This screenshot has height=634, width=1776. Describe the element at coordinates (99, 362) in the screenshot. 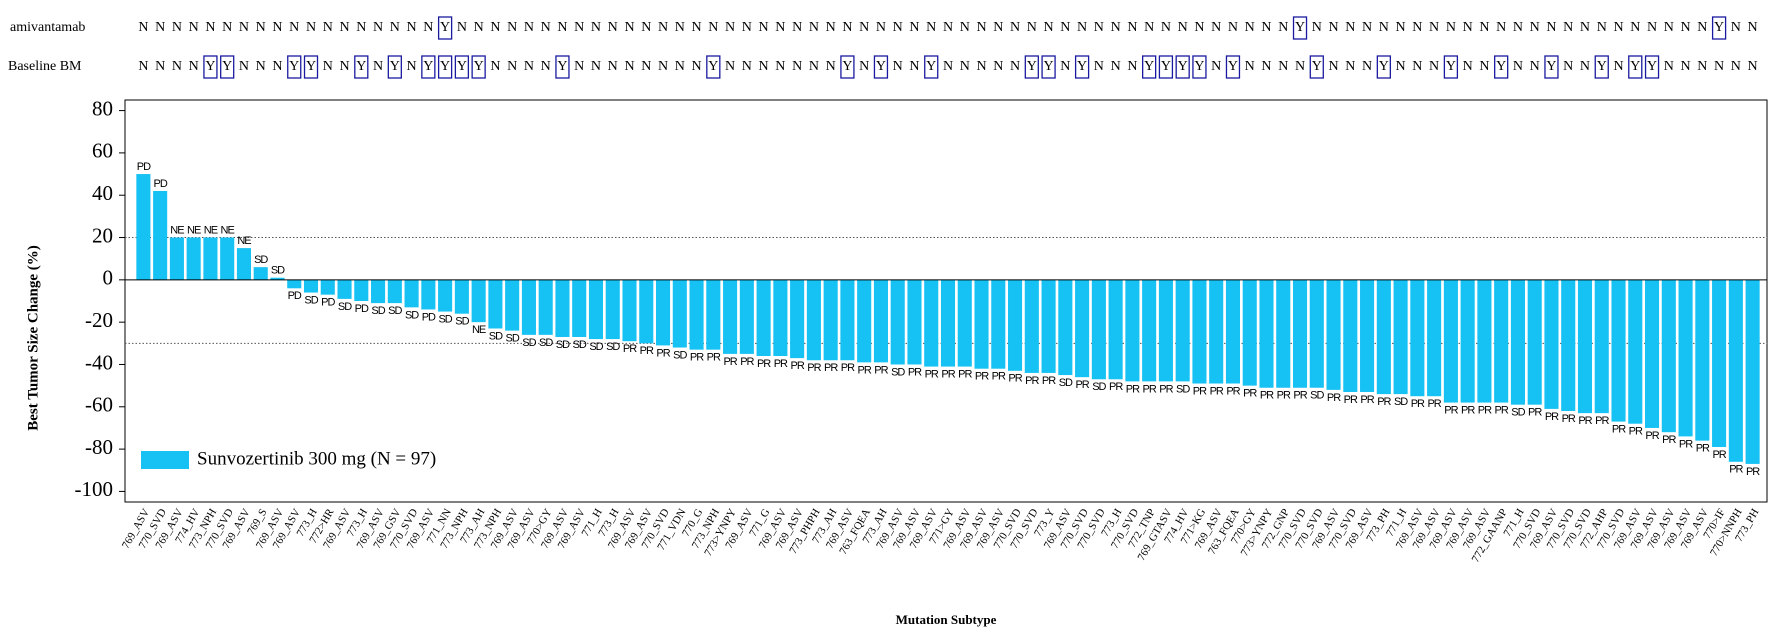

I see `y-tick-label: -40` at that location.